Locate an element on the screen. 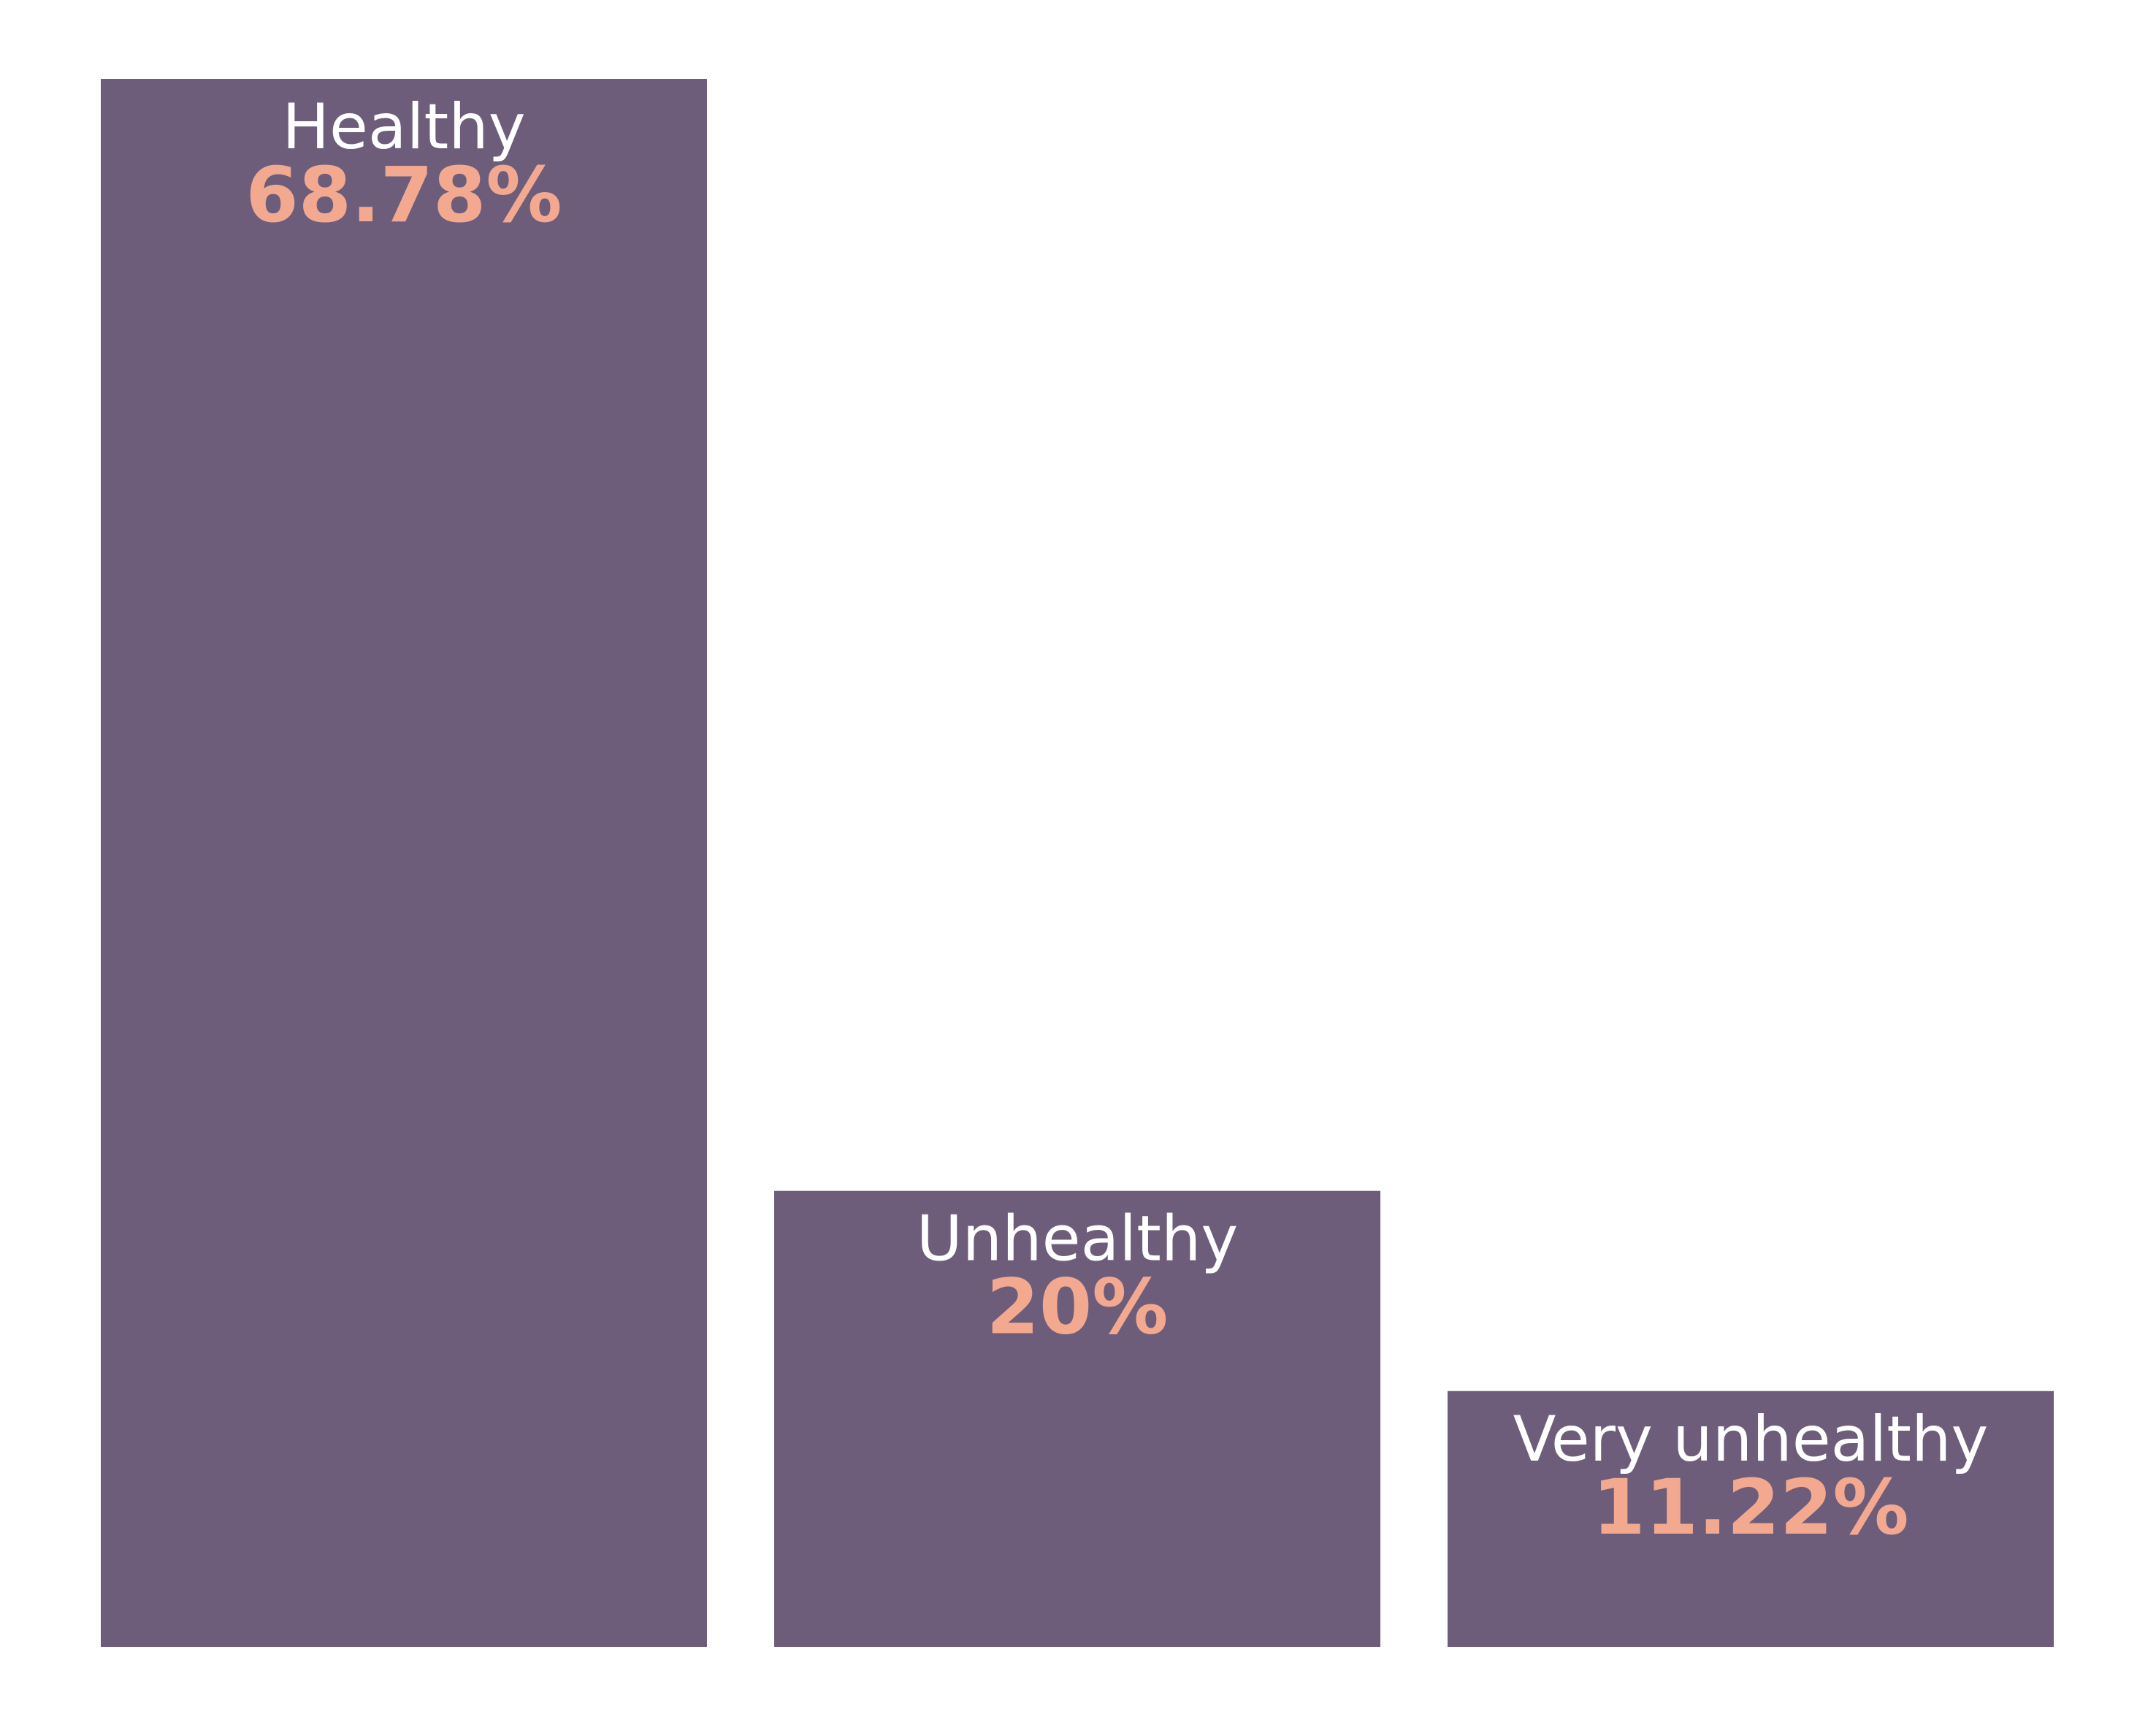  category-label-very-unhealthy: Very unhealthy is located at coordinates (1751, 1439).